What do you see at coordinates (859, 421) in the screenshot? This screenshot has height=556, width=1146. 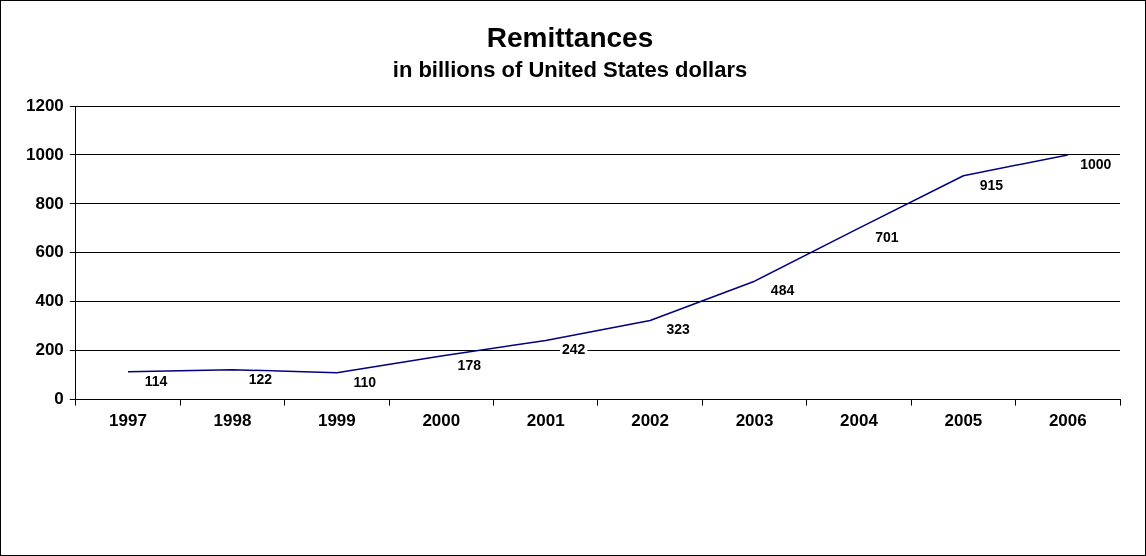 I see `x-tick-label: 2004` at bounding box center [859, 421].